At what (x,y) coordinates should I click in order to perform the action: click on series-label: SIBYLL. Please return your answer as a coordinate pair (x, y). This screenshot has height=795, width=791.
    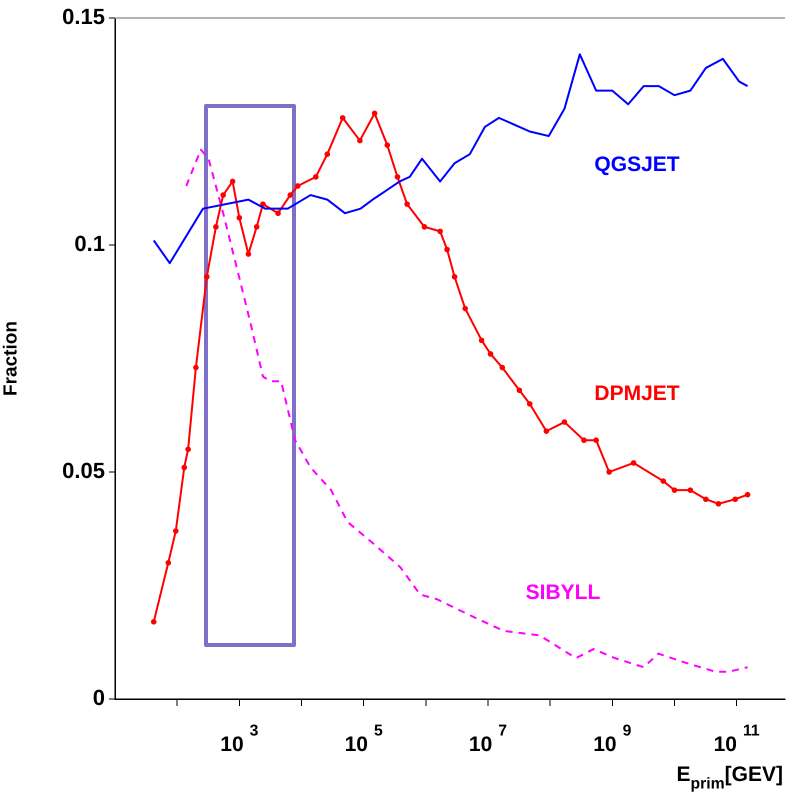
    Looking at the image, I should click on (563, 592).